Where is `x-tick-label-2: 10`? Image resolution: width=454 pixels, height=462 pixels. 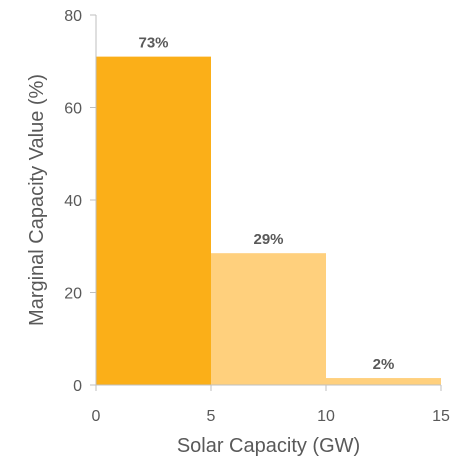
x-tick-label-2: 10 is located at coordinates (326, 416).